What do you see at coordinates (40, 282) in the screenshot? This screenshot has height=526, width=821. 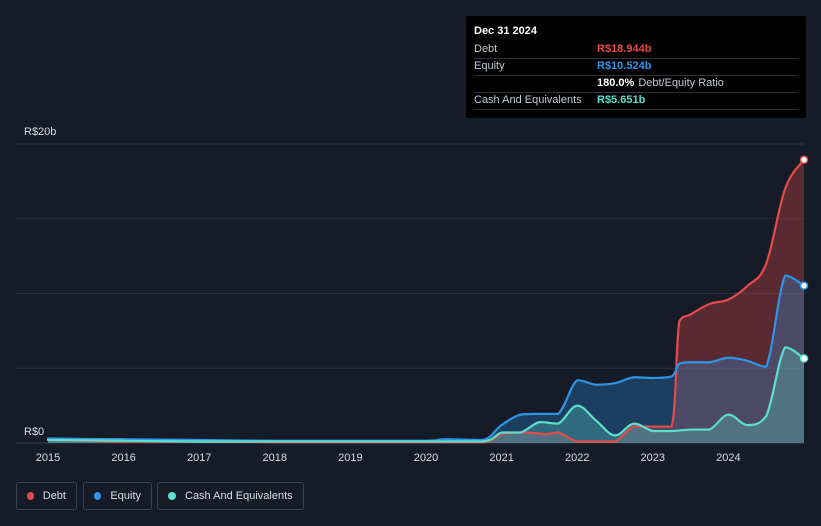 I see `y-axis-labels: R$0 R$20b` at bounding box center [40, 282].